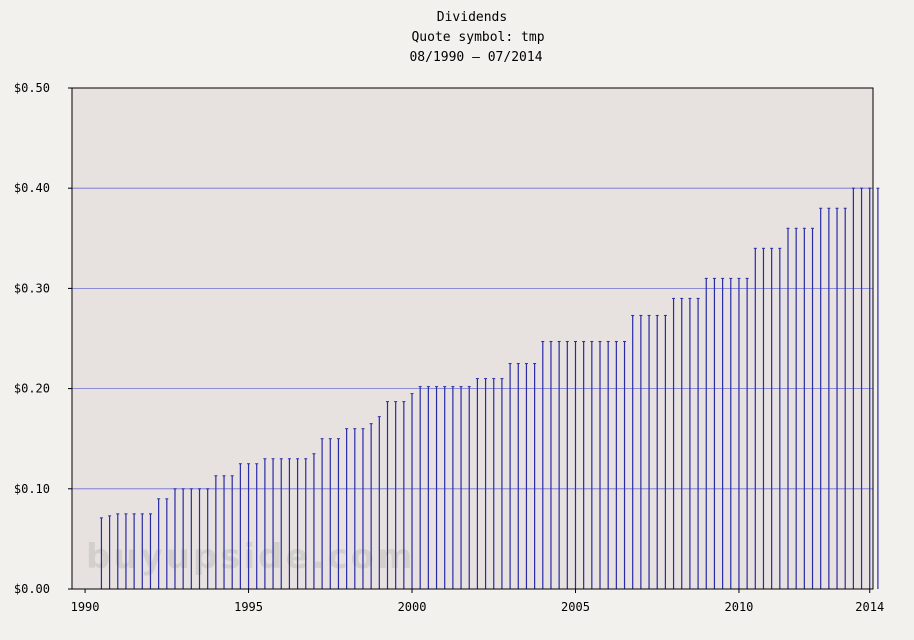  What do you see at coordinates (32, 589) in the screenshot?
I see `y-tick-label: $0.00` at bounding box center [32, 589].